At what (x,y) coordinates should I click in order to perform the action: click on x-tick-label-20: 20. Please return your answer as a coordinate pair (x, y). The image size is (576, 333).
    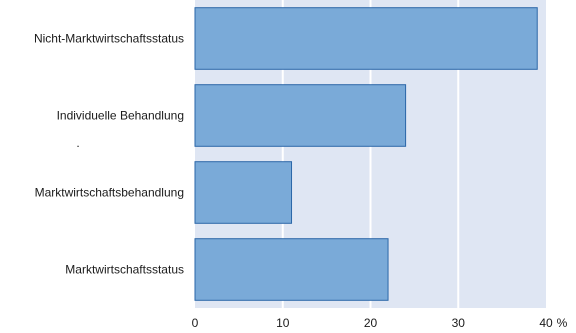
    Looking at the image, I should click on (371, 323).